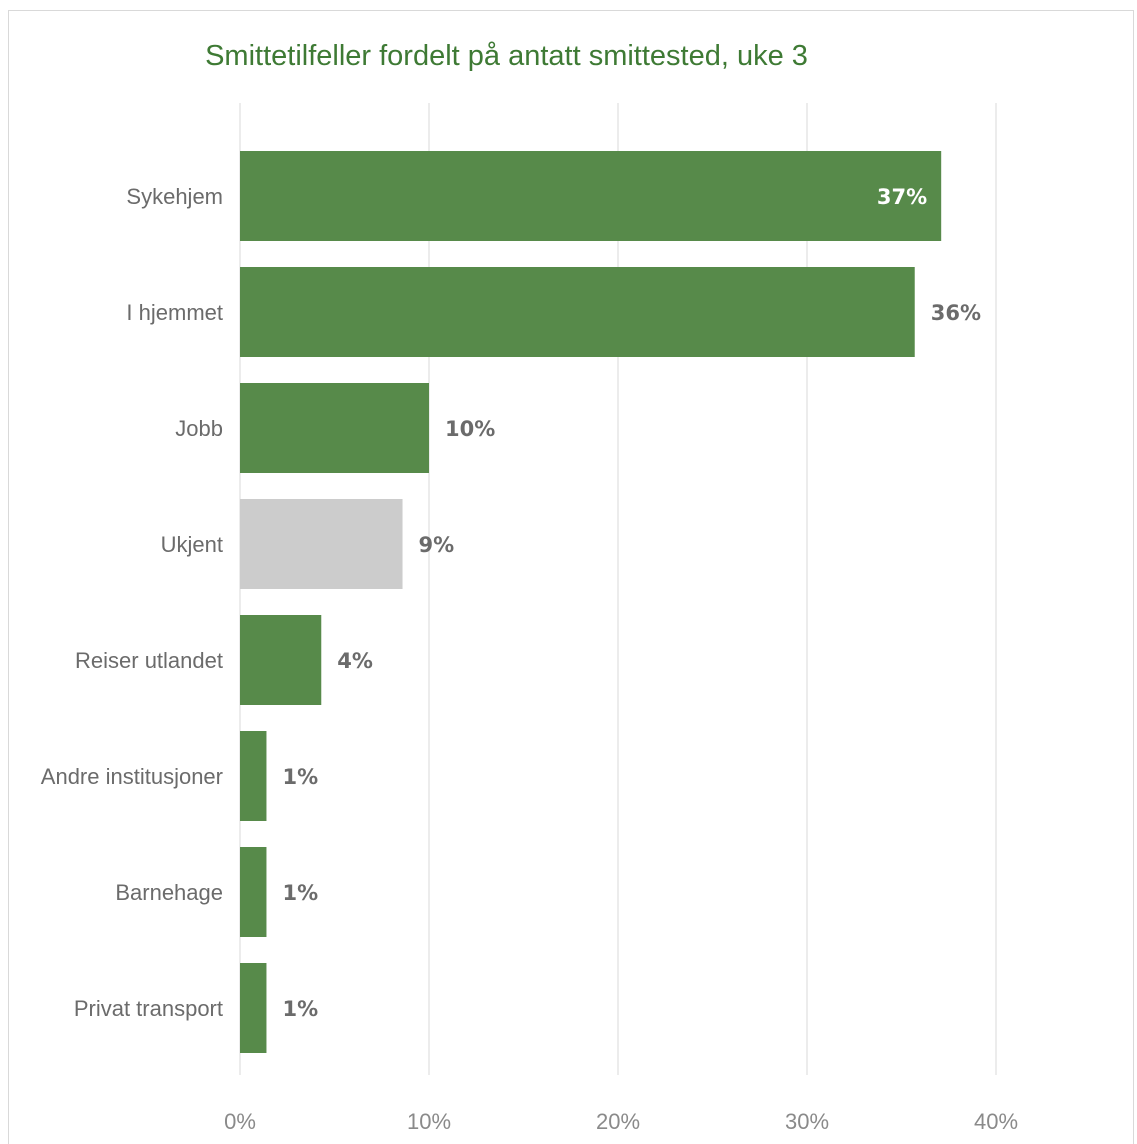  I want to click on data-label: 9%, so click(437, 545).